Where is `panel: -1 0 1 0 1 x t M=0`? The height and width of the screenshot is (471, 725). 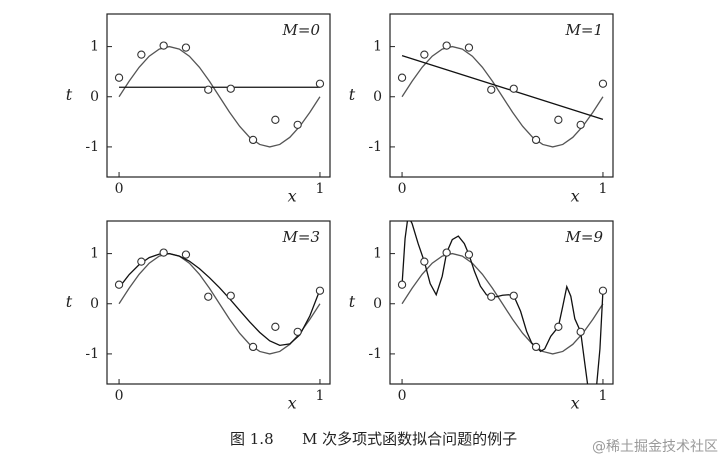
panel: -1 0 1 0 1 x t M=0 is located at coordinates (198, 109).